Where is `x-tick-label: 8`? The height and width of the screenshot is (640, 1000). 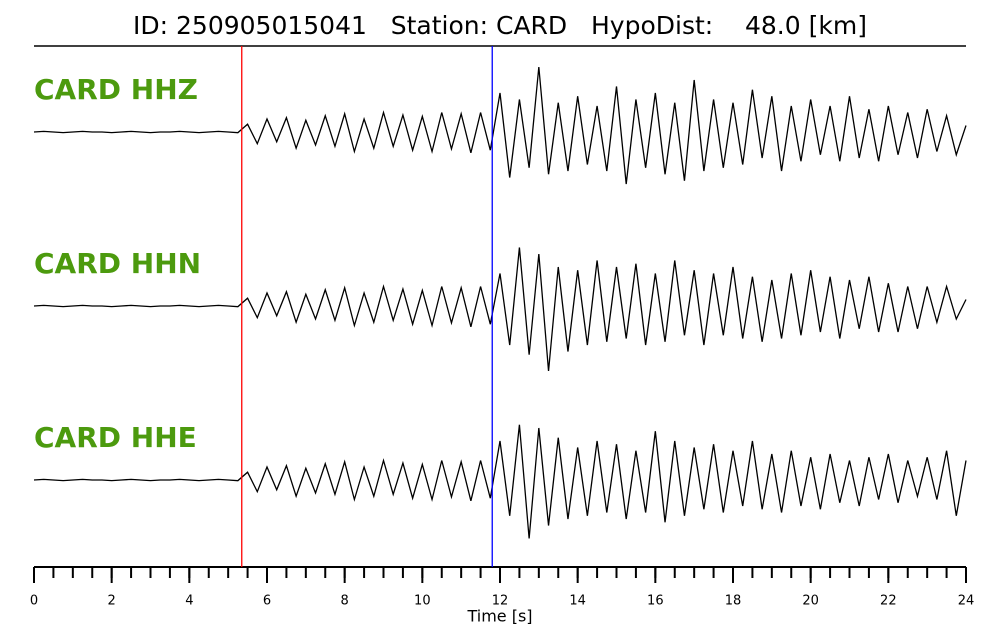 x-tick-label: 8 is located at coordinates (345, 601).